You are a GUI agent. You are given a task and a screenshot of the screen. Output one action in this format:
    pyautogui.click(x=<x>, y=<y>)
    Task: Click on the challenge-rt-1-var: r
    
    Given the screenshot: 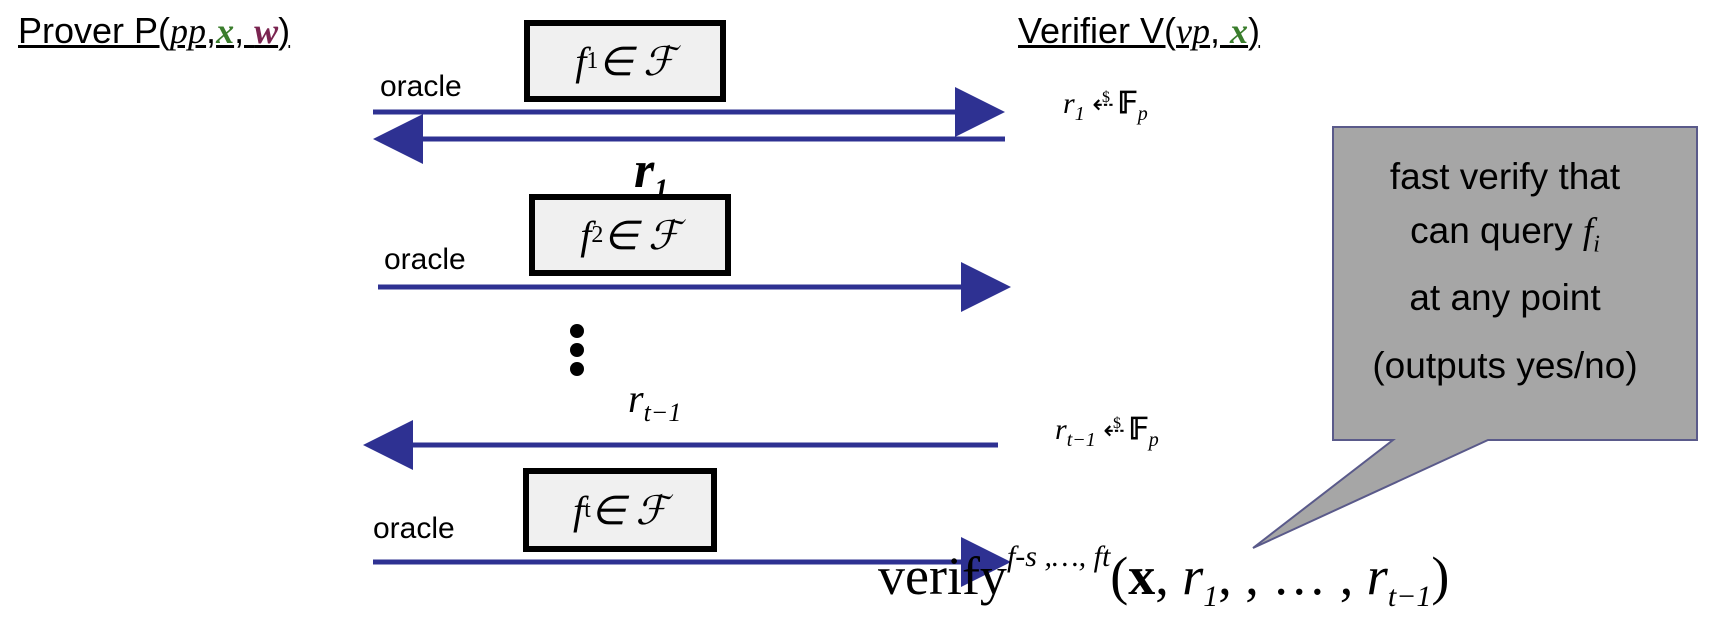 What is the action you would take?
    pyautogui.click(x=636, y=398)
    